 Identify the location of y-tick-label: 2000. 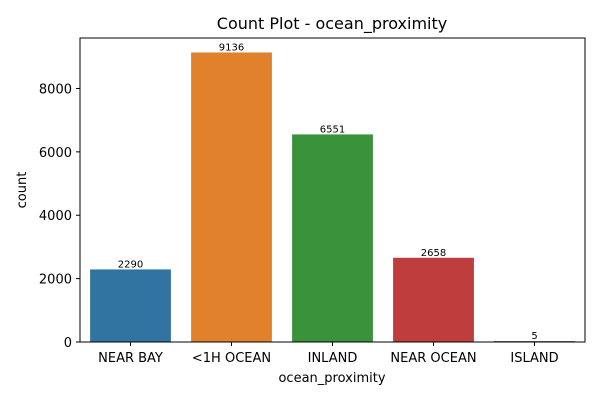
(55, 280).